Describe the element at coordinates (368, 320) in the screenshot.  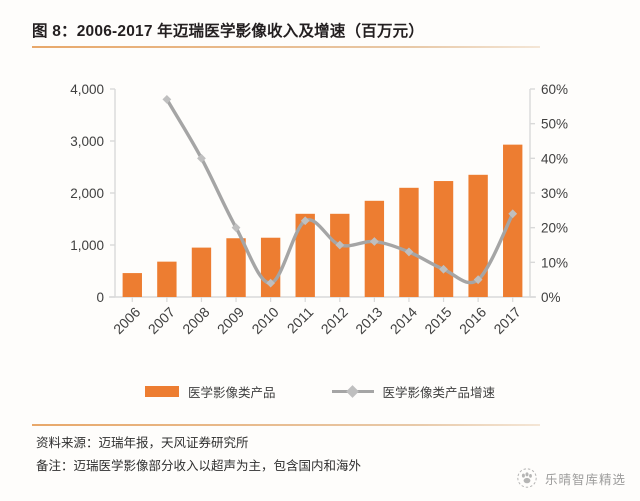
I see `x-axis-label-2013: 2013` at that location.